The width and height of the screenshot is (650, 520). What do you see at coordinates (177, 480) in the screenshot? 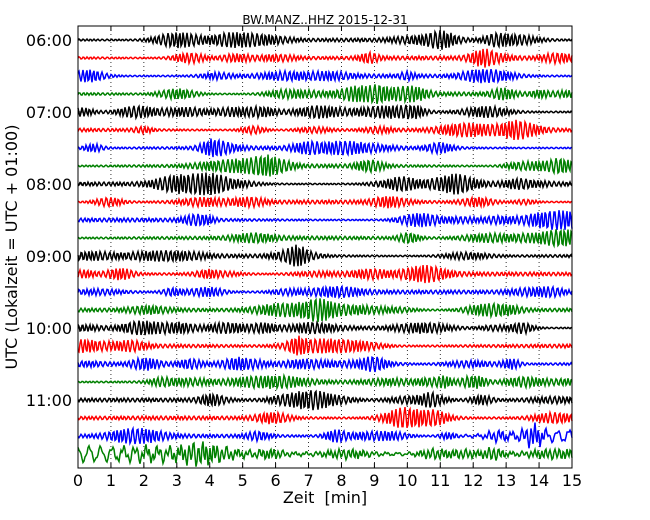
I see `x-tick-label: 3` at bounding box center [177, 480].